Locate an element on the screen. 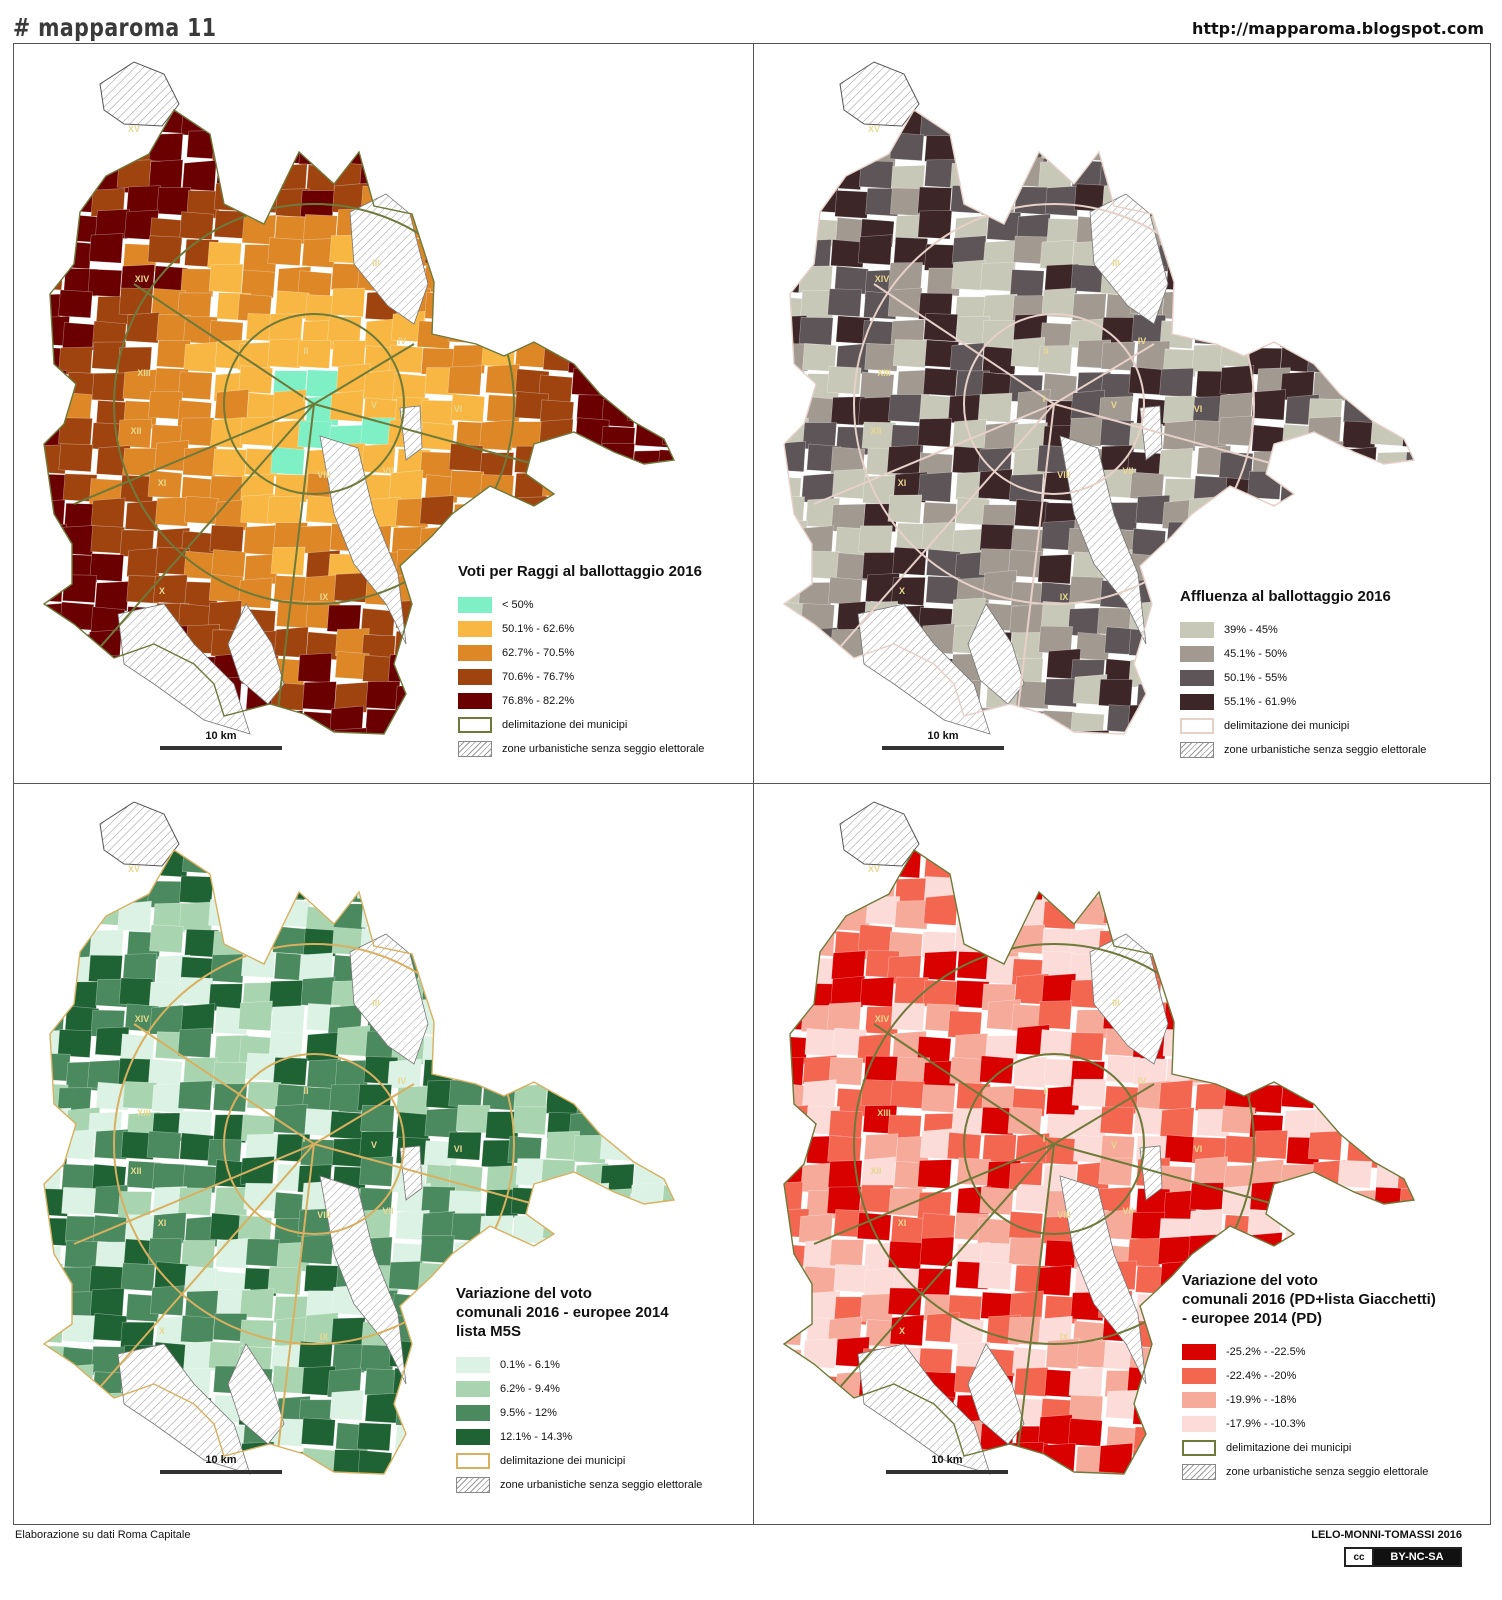 The image size is (1502, 1600). municipio-label: IV is located at coordinates (1142, 1081).